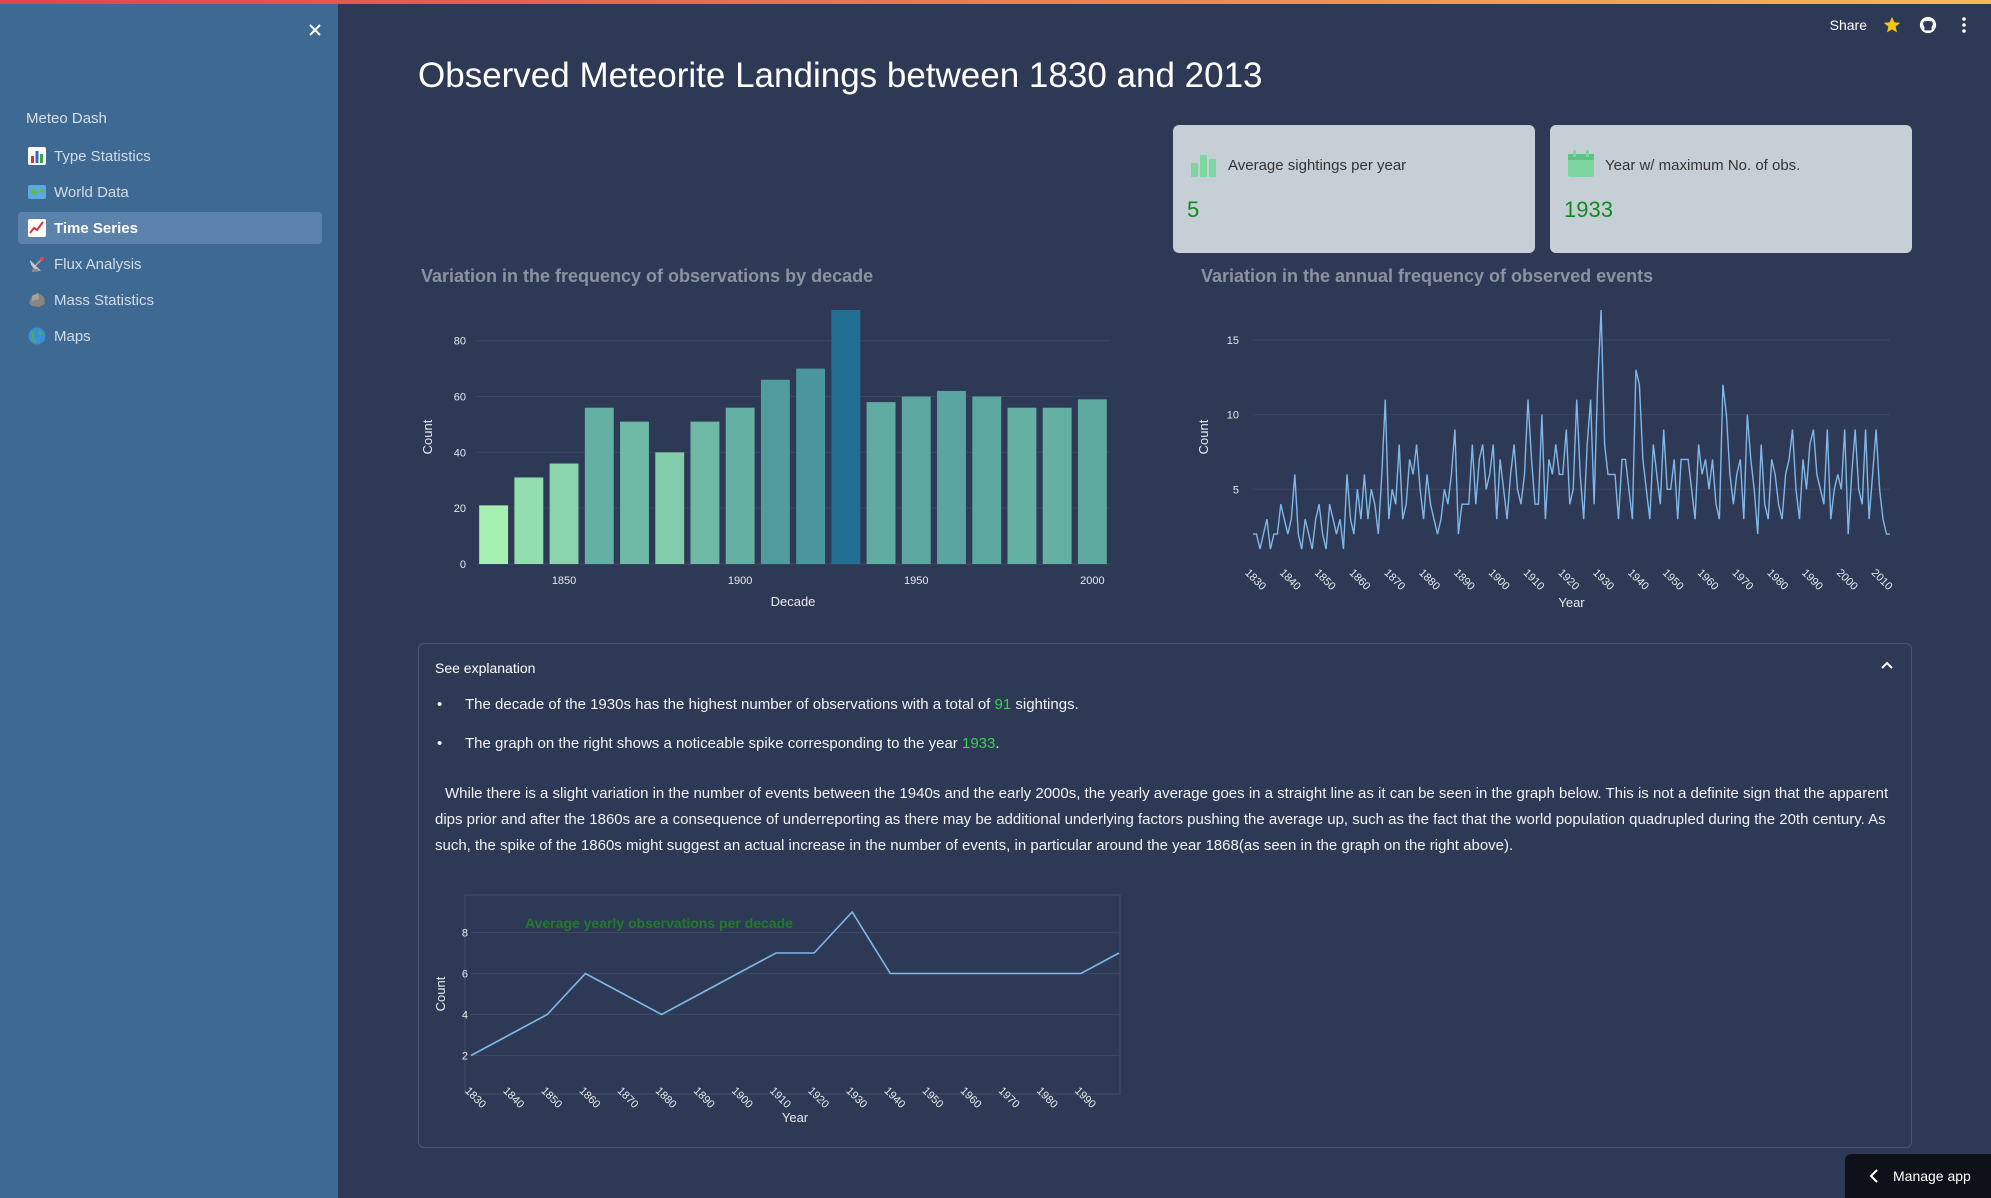 The height and width of the screenshot is (1198, 1991). Describe the element at coordinates (995, 2) in the screenshot. I see `top-decoration-bar` at that location.